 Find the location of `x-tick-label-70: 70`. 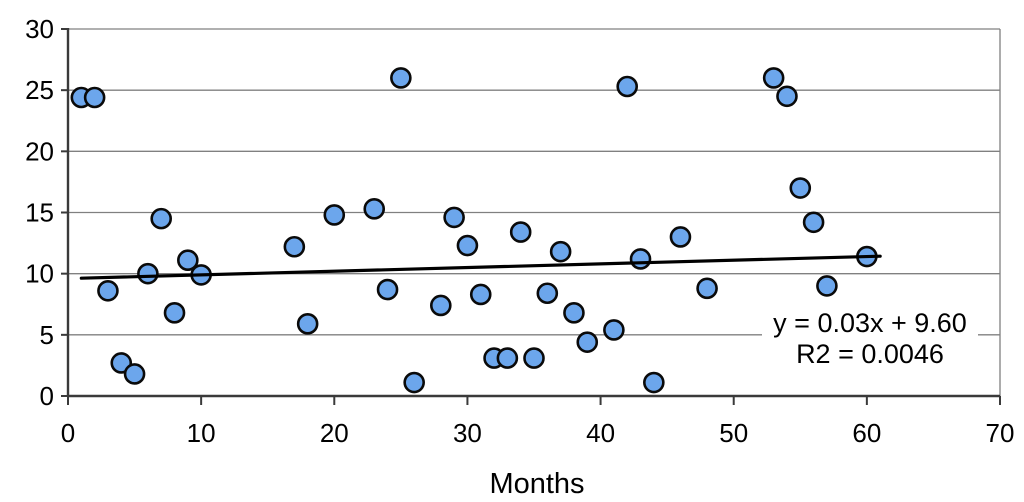

x-tick-label-70: 70 is located at coordinates (1000, 433).